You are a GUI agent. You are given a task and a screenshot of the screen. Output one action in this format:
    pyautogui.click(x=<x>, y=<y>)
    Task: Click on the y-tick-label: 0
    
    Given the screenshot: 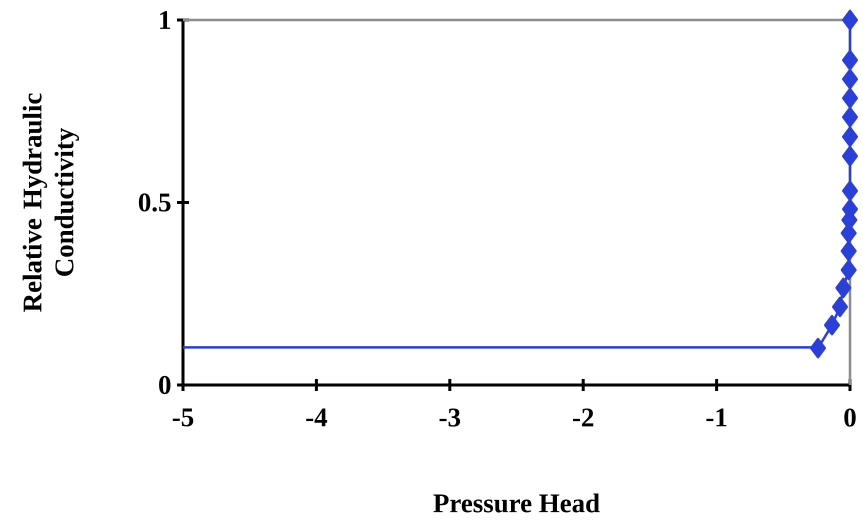 What is the action you would take?
    pyautogui.click(x=164, y=385)
    